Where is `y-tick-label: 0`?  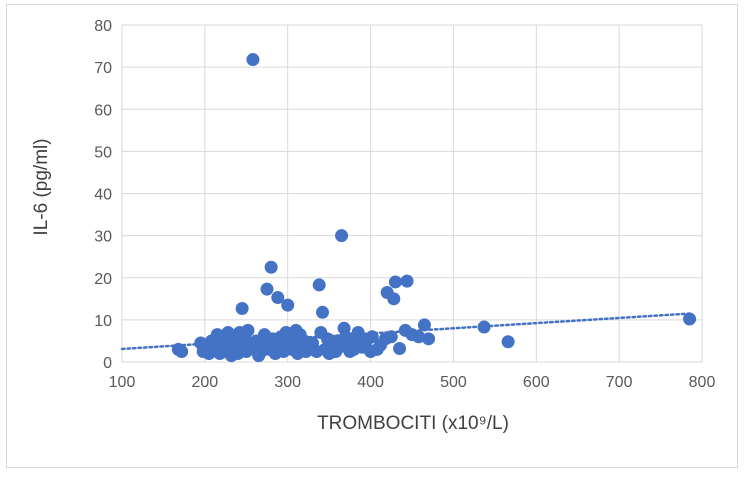
y-tick-label: 0 is located at coordinates (107, 363).